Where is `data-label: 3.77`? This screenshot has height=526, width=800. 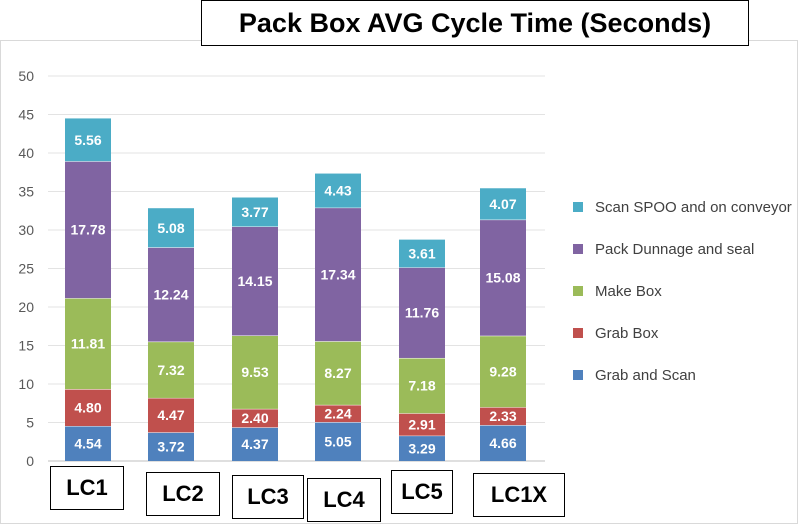
data-label: 3.77 is located at coordinates (254, 212).